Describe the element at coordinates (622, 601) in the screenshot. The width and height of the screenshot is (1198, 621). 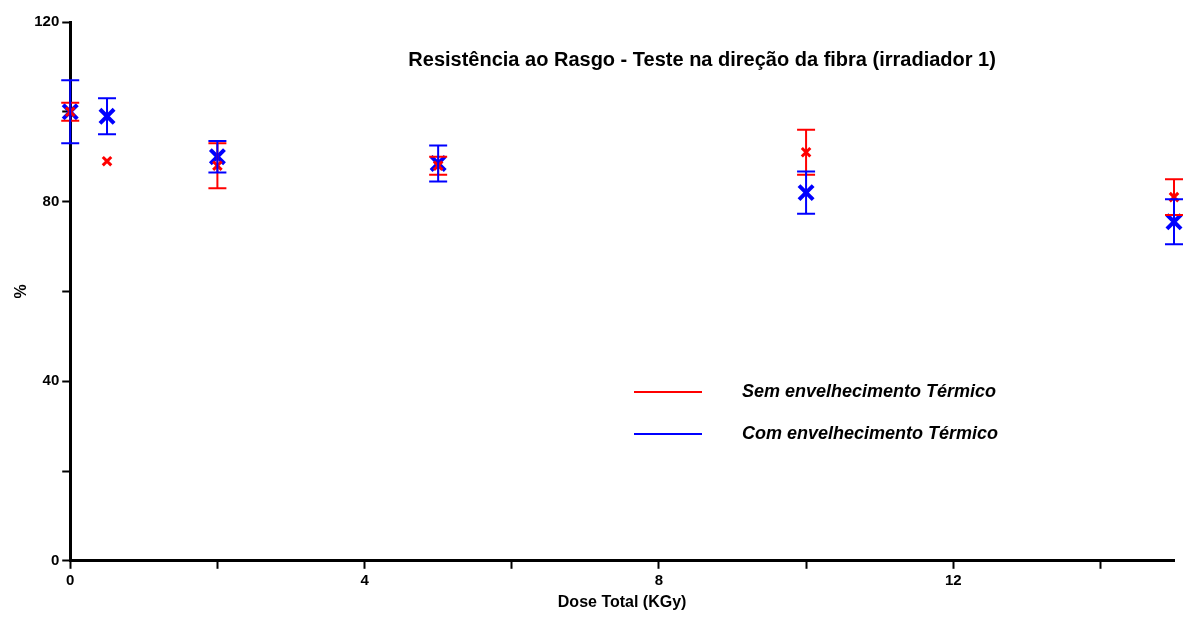
I see `x-axis-title: Dose Total (KGy)` at that location.